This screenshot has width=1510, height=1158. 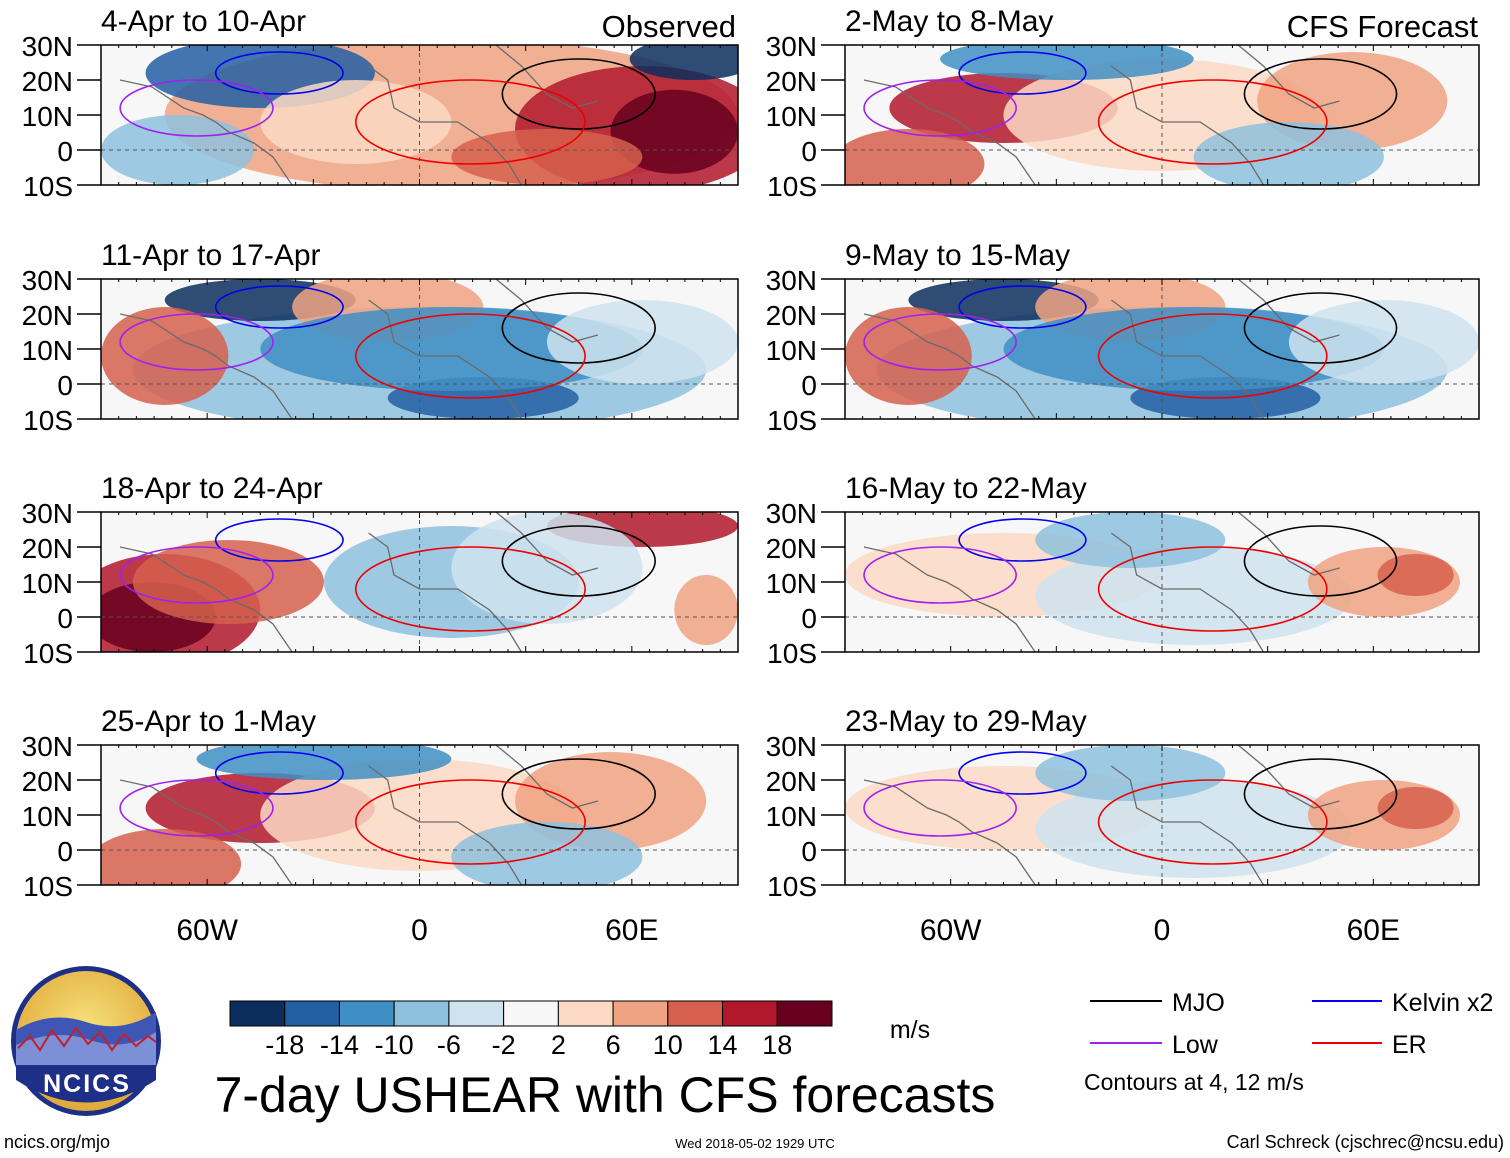 I want to click on legend-label-low: Low, so click(x=1195, y=1045).